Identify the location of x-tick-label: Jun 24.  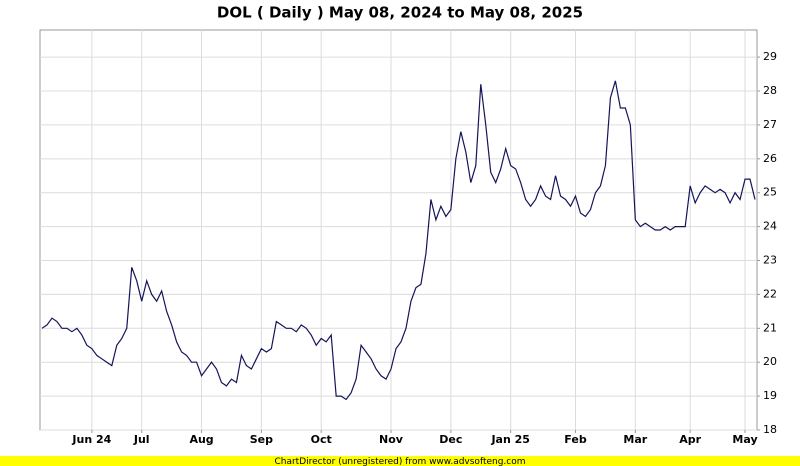
(91, 439).